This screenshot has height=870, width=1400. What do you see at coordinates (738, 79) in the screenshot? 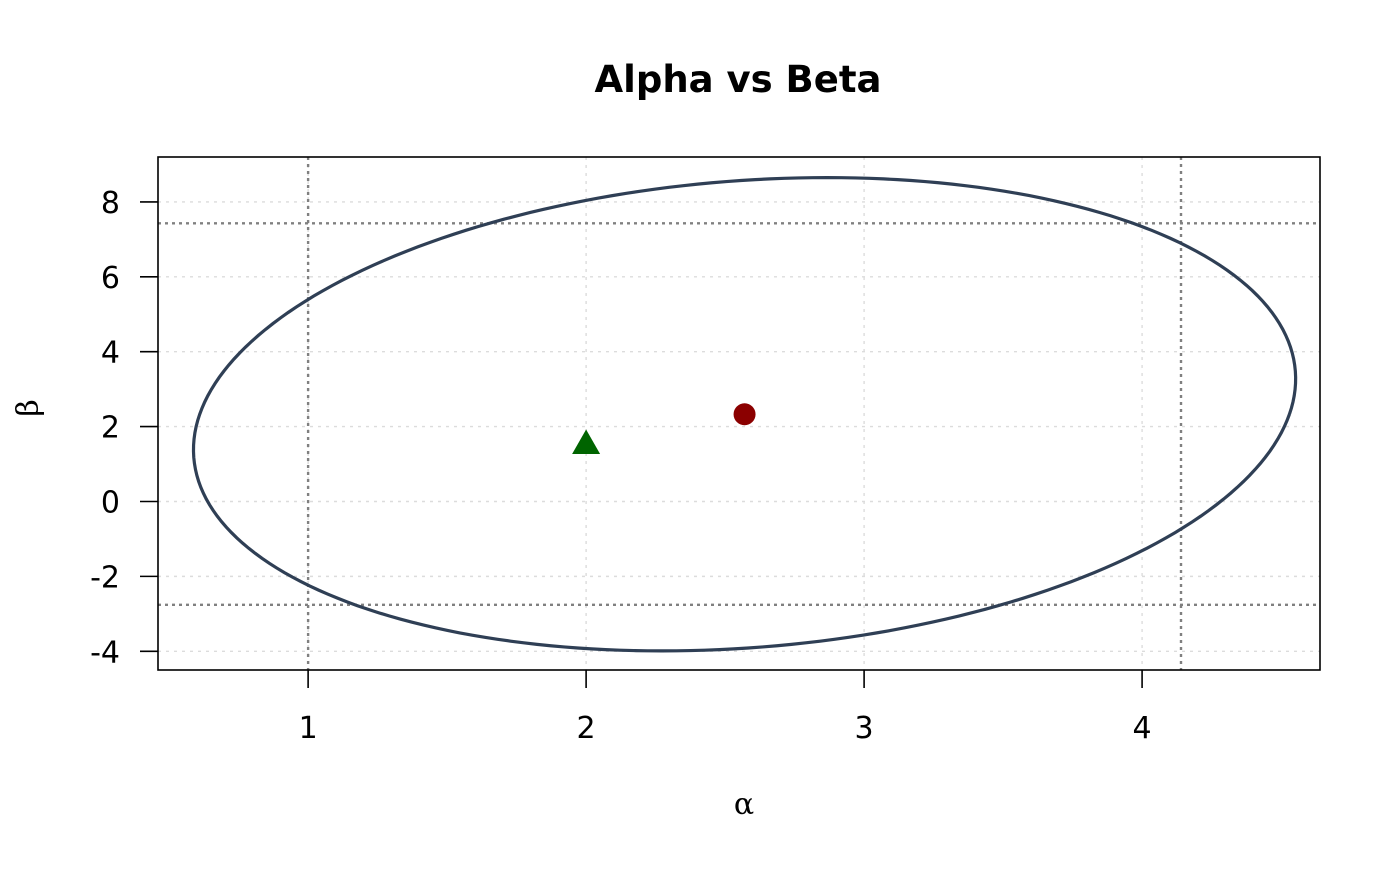
I see `chart-title: Alpha vs Beta` at bounding box center [738, 79].